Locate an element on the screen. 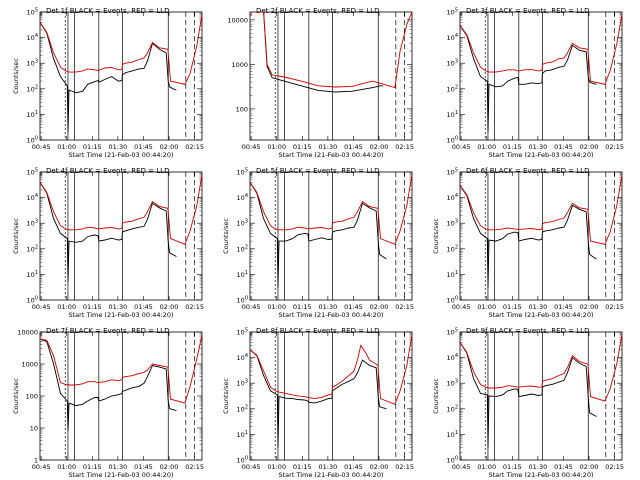 The width and height of the screenshot is (640, 480). chart-title: Det 5f BLACK = Events, RED = LLD is located at coordinates (317, 171).